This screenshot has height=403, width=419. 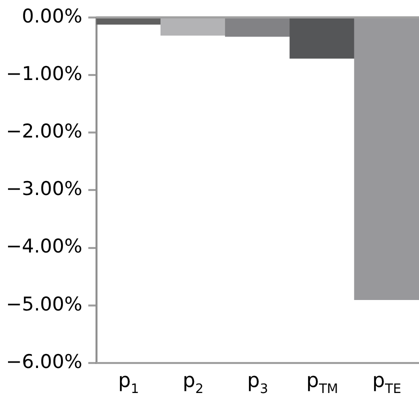 What do you see at coordinates (44, 189) in the screenshot?
I see `y-tick-label: −3.00%` at bounding box center [44, 189].